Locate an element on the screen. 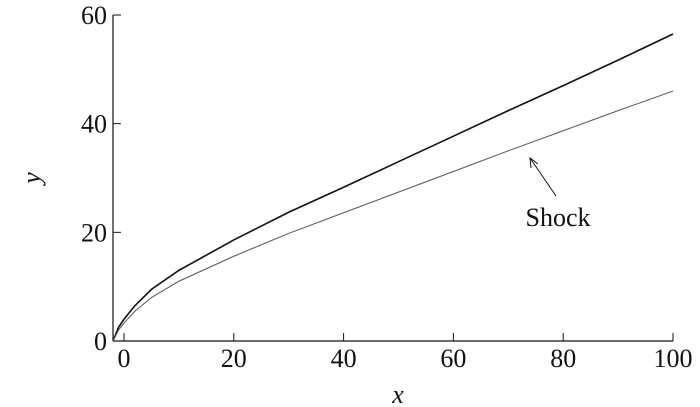  x-tick-label: 60 is located at coordinates (453, 358).